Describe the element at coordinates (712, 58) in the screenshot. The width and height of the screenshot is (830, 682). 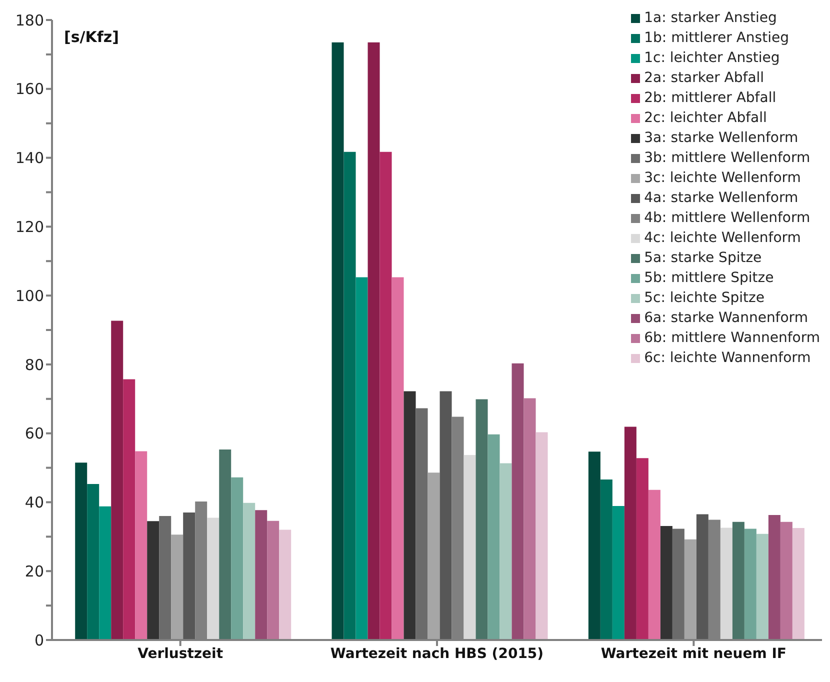
I see `legend-label: 1c: leichter Anstieg` at that location.